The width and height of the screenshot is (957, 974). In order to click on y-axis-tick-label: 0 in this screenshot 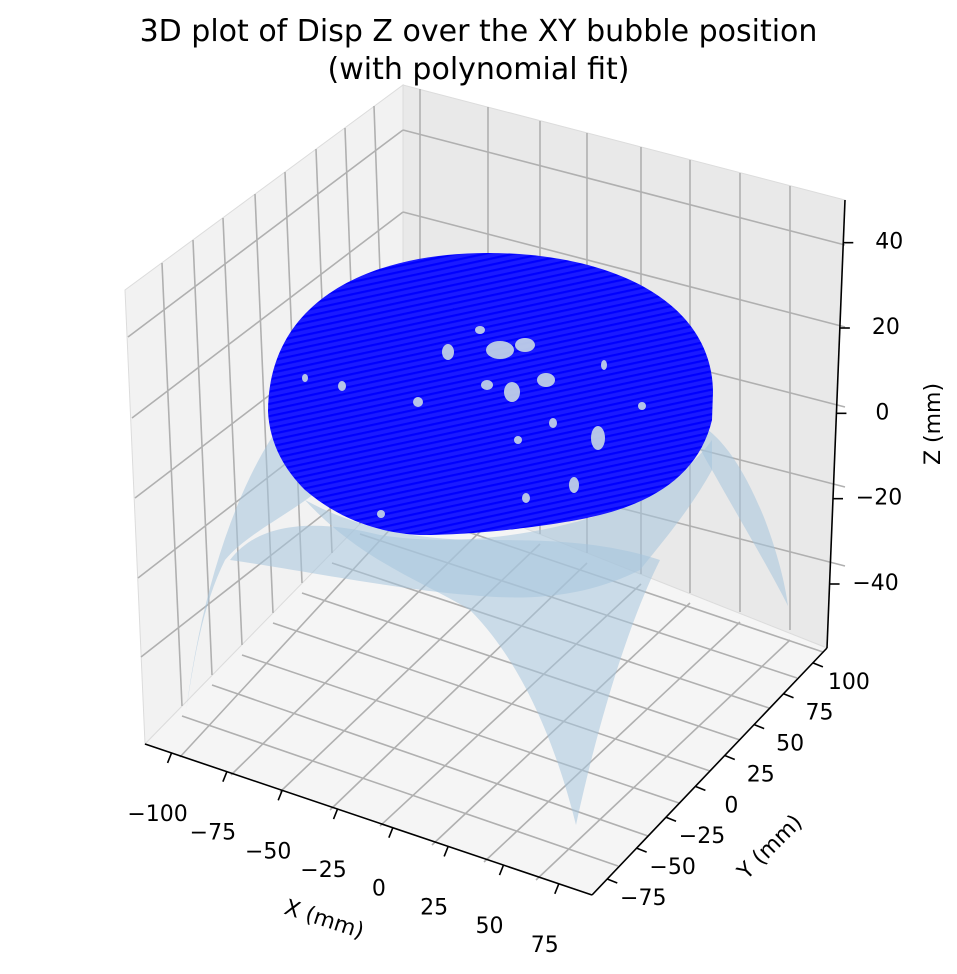, I will do `click(731, 805)`.